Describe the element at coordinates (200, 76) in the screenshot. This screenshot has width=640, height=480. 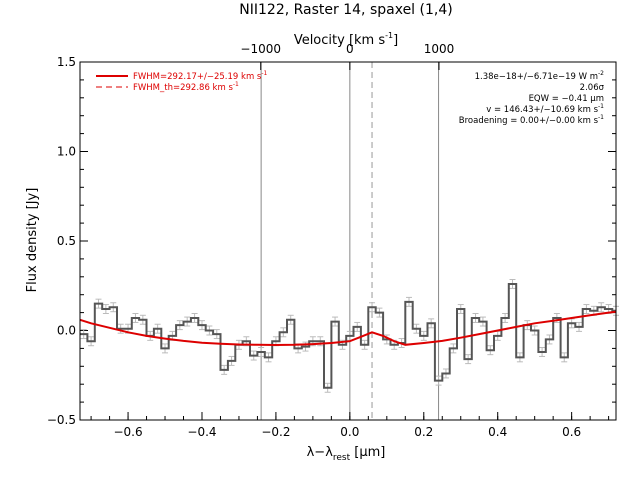
I see `legend-label-fwhm: FWHM=292.17+/−25.19 km s-1` at that location.